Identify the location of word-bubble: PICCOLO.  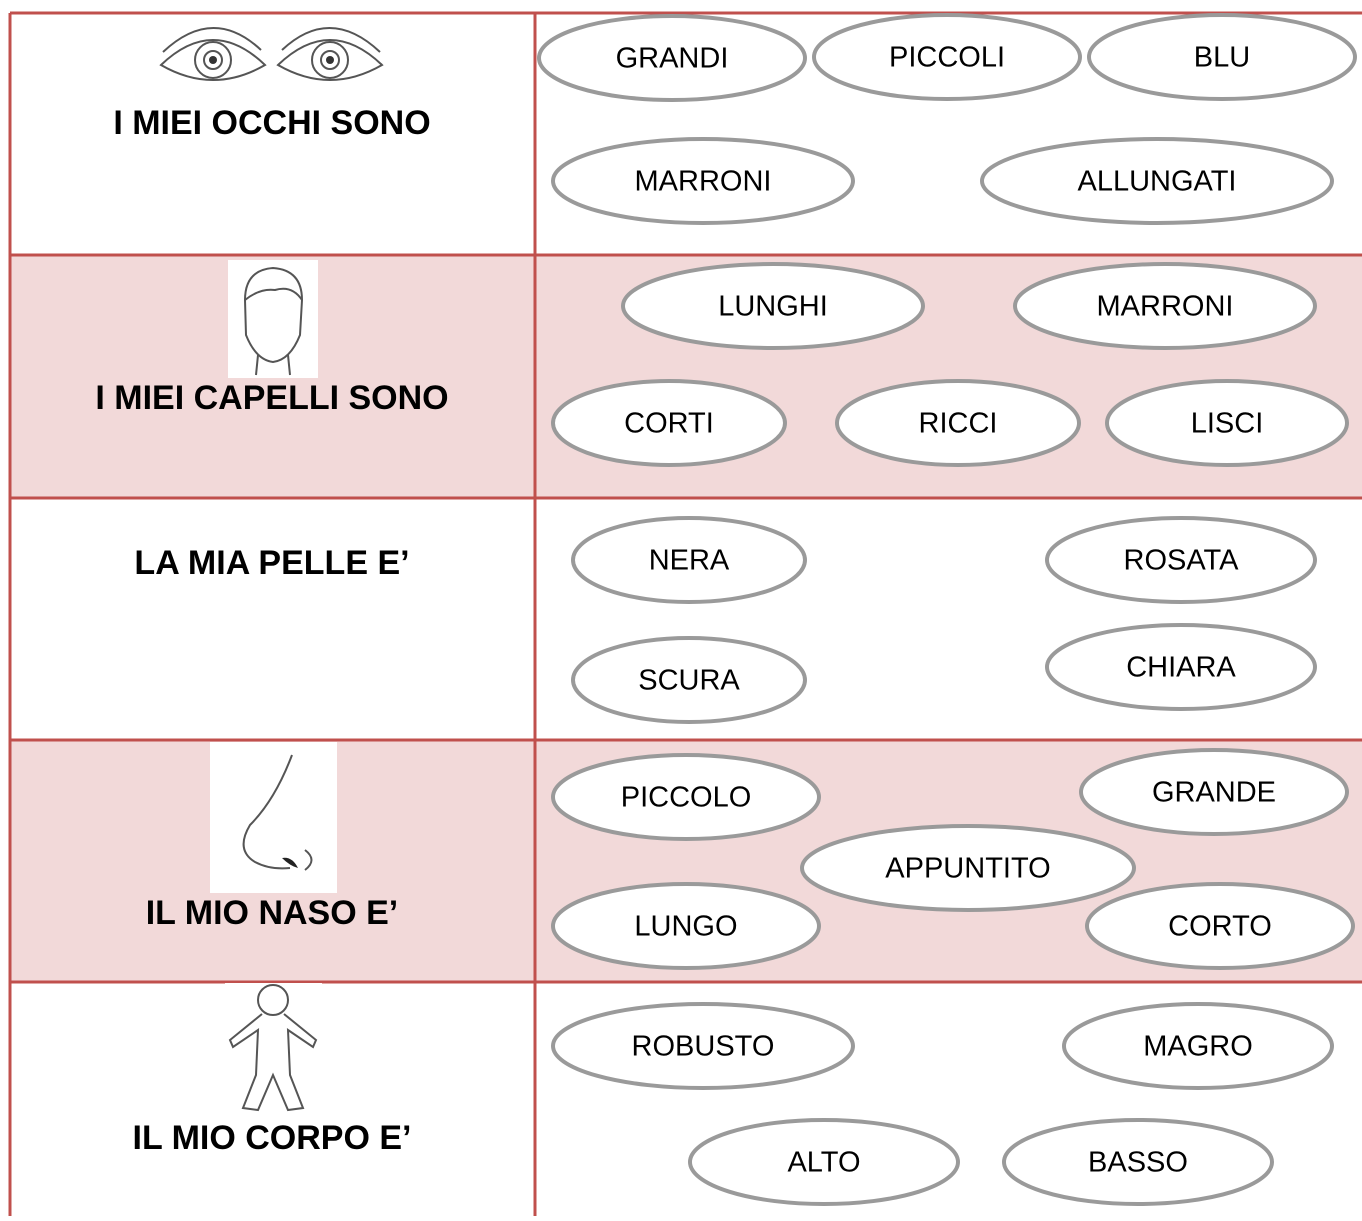
(686, 797).